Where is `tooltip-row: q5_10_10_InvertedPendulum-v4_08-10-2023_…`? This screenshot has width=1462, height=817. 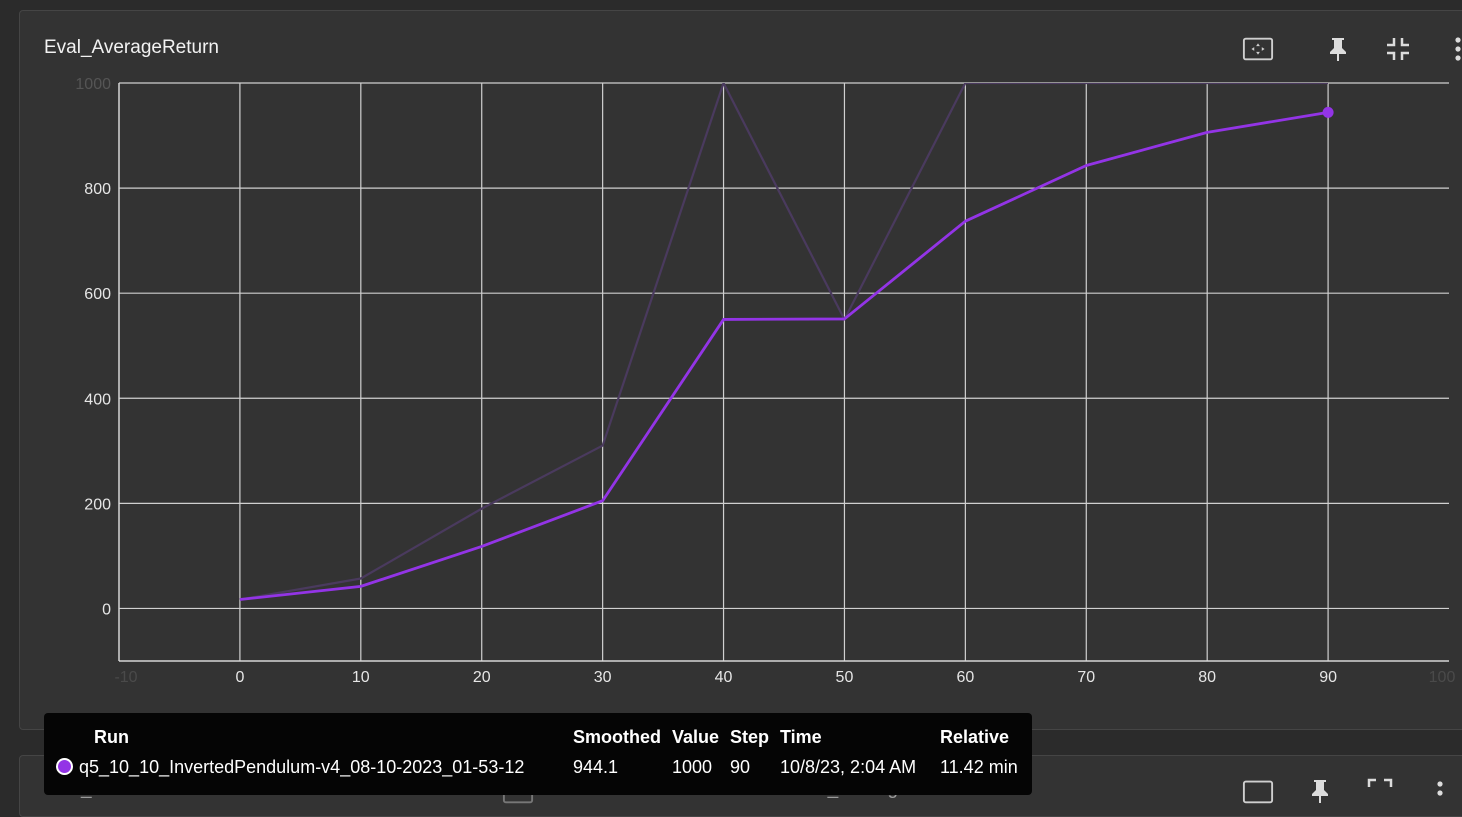 tooltip-row: q5_10_10_InvertedPendulum-v4_08-10-2023_… is located at coordinates (537, 767).